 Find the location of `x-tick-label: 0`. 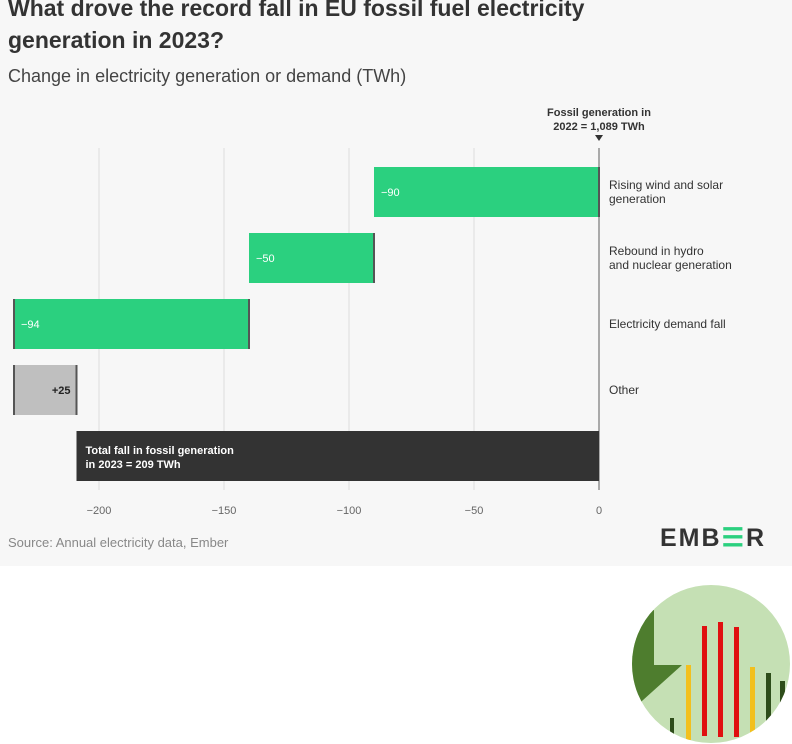

x-tick-label: 0 is located at coordinates (599, 511).